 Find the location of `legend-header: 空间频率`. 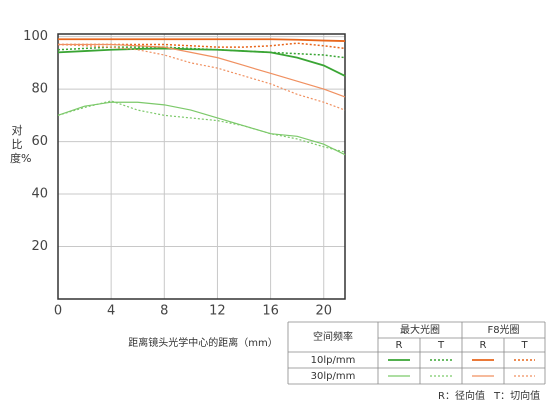

legend-header: 空间频率 is located at coordinates (333, 336).